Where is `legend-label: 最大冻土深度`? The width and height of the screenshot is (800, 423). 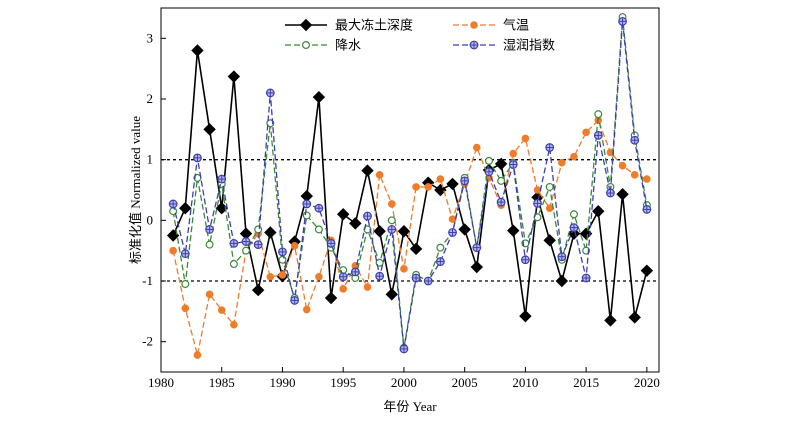
legend-label: 最大冻土深度 is located at coordinates (374, 25).